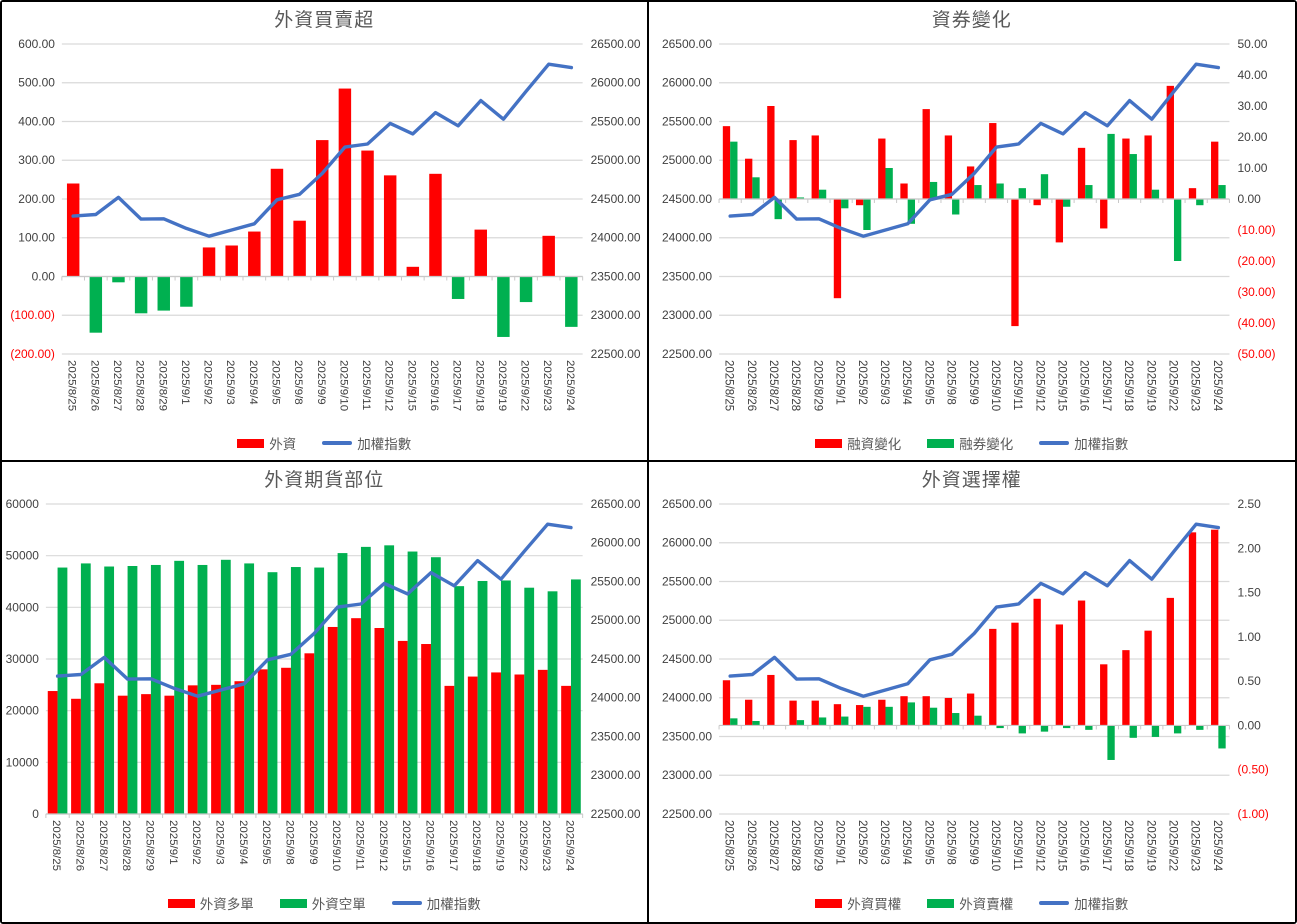  What do you see at coordinates (36, 44) in the screenshot?
I see `y-axis-left-label: 600.00` at bounding box center [36, 44].